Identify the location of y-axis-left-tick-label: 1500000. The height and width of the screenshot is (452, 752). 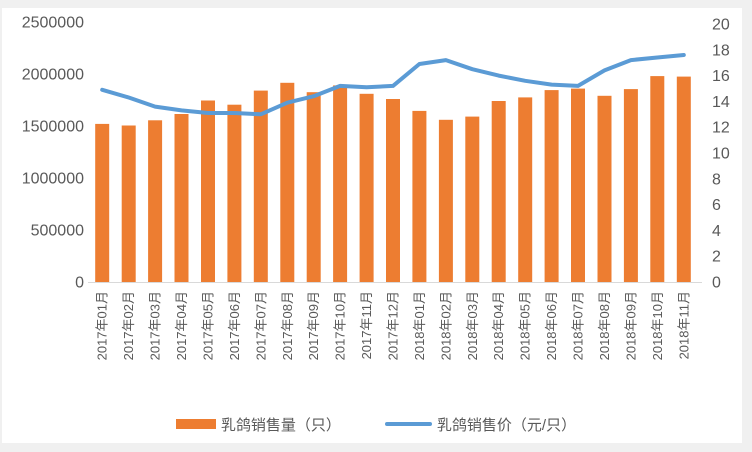
(53, 127).